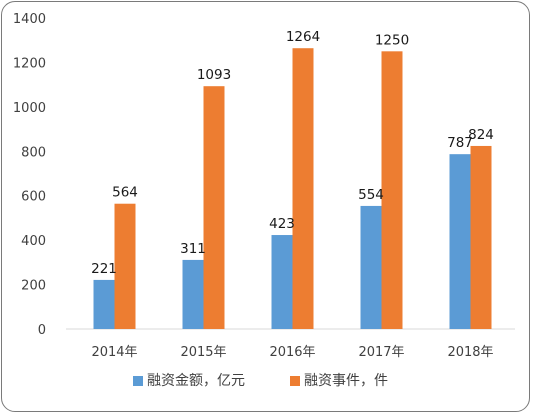 This screenshot has height=415, width=533. What do you see at coordinates (196, 381) in the screenshot?
I see `legend-label-series-1: 融资金额，亿元` at bounding box center [196, 381].